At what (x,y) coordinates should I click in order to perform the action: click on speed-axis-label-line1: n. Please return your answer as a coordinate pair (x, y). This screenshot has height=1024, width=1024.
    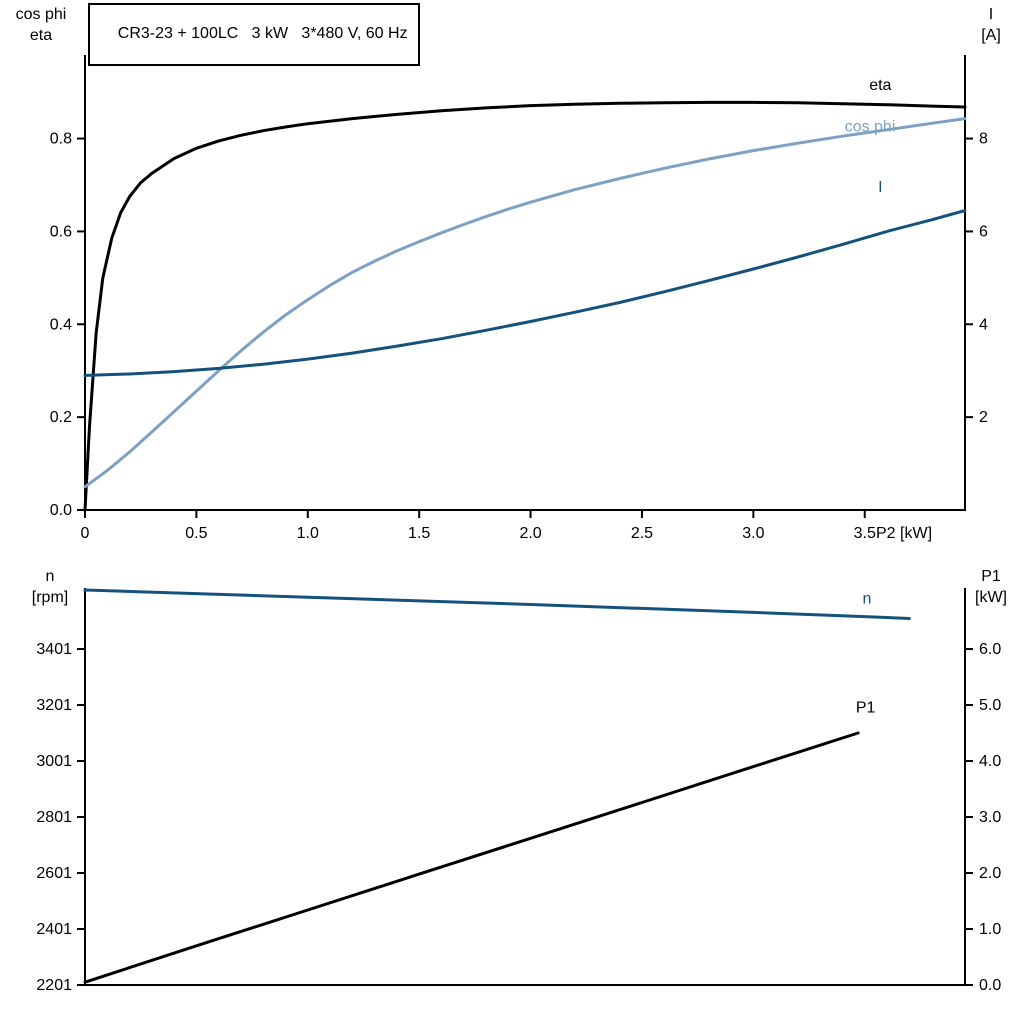
    Looking at the image, I should click on (50, 576).